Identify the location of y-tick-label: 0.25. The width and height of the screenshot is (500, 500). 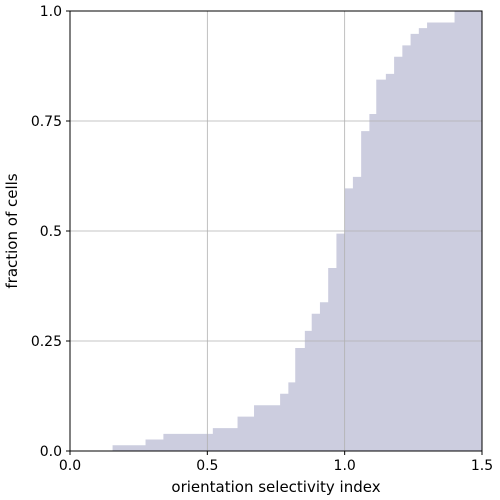
(46, 342).